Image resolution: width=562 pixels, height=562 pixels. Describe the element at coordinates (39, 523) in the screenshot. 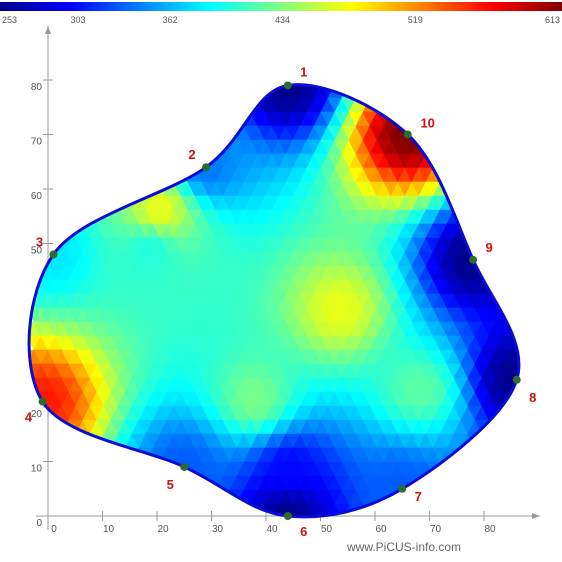

I see `y-tick-label: 0` at that location.